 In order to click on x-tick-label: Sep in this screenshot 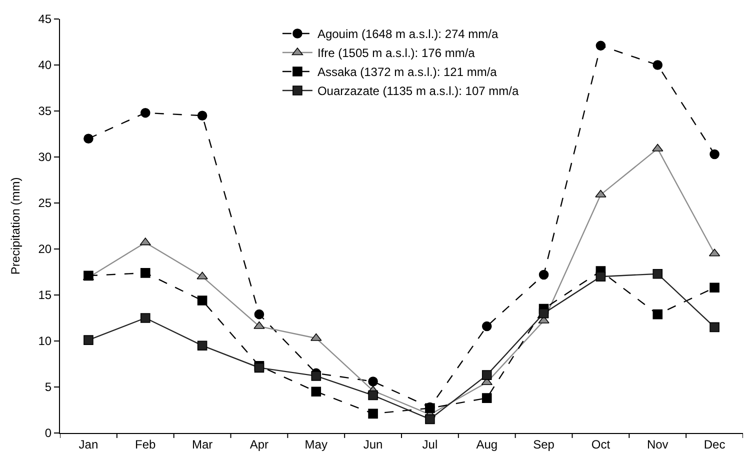, I will do `click(544, 444)`.